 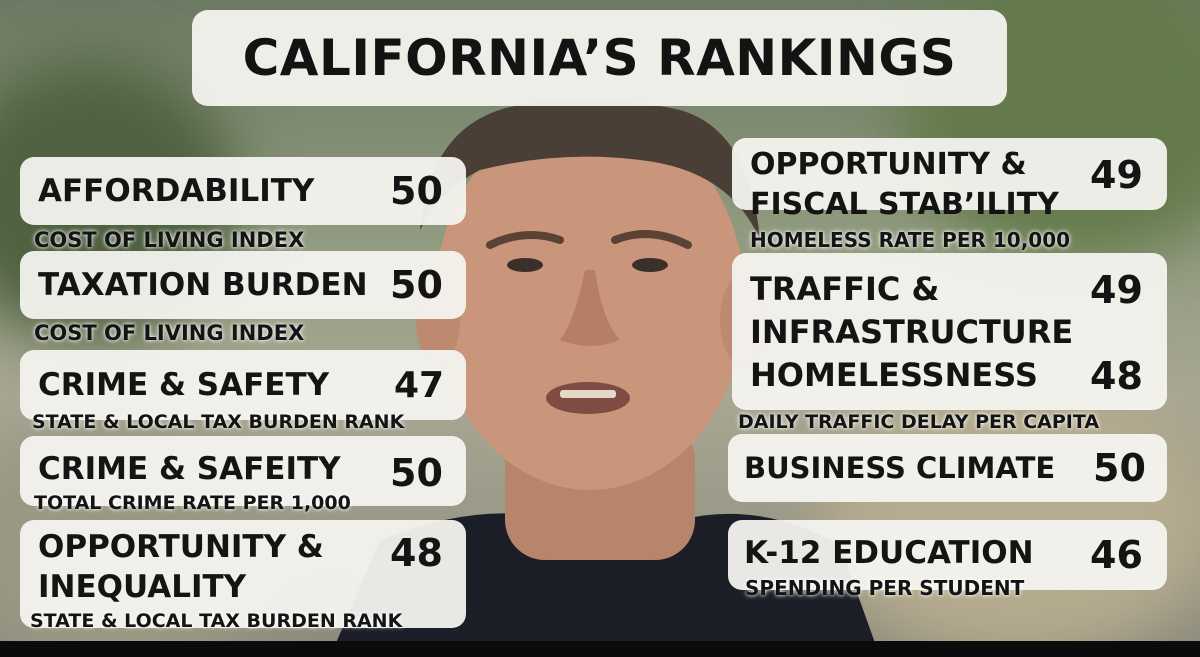 I want to click on ranking-label: HOMELESSNESS, so click(x=894, y=375).